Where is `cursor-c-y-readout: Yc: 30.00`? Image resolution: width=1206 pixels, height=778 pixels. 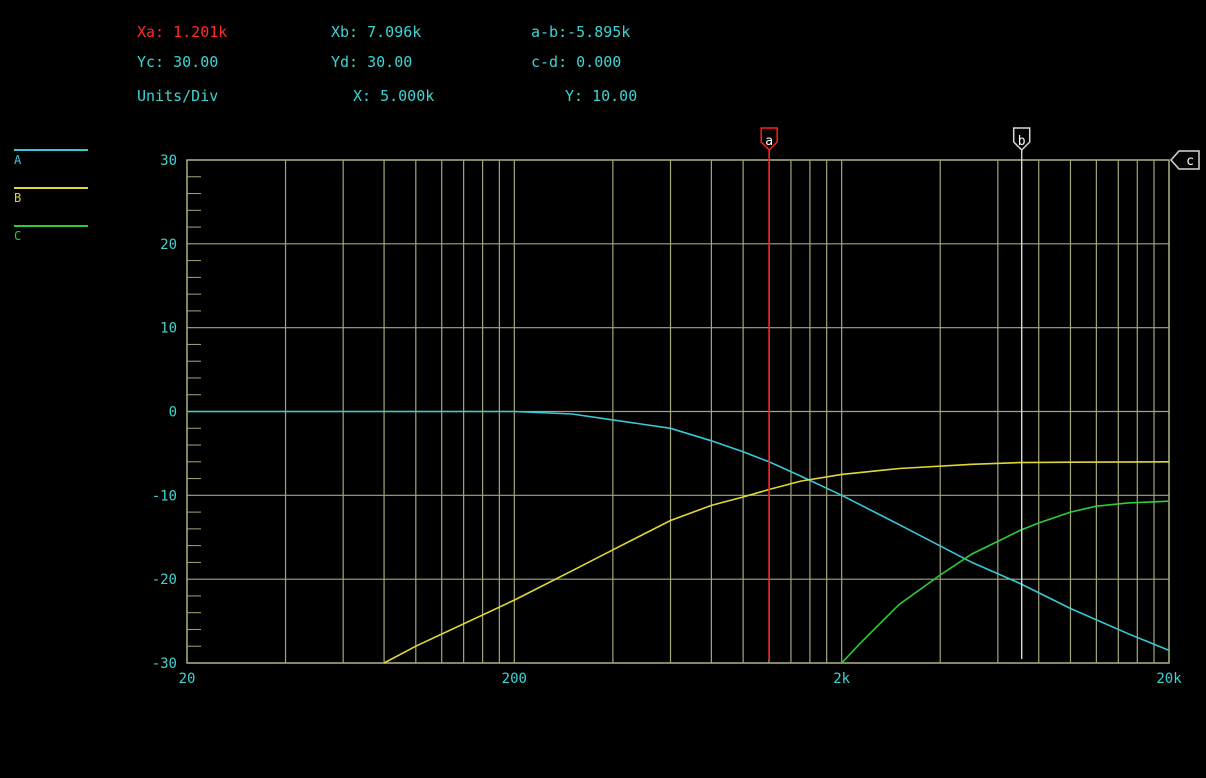 cursor-c-y-readout: Yc: 30.00 is located at coordinates (178, 62).